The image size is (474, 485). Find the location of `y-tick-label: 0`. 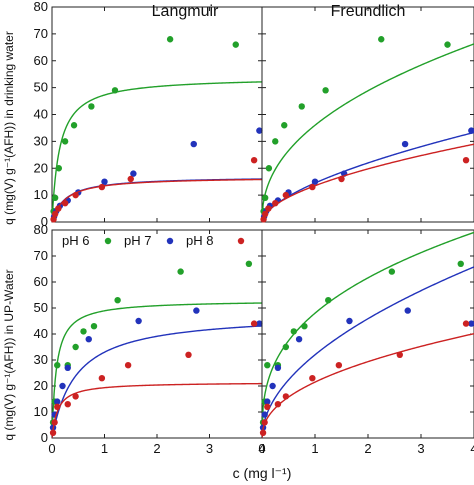

y-tick-label: 0 is located at coordinates (44, 437).